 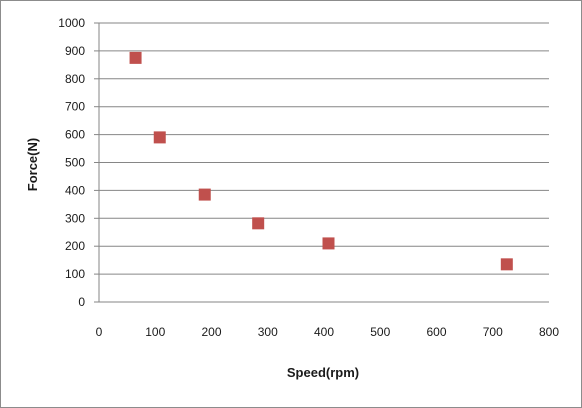 I want to click on x-tick-label: 700, so click(x=493, y=332).